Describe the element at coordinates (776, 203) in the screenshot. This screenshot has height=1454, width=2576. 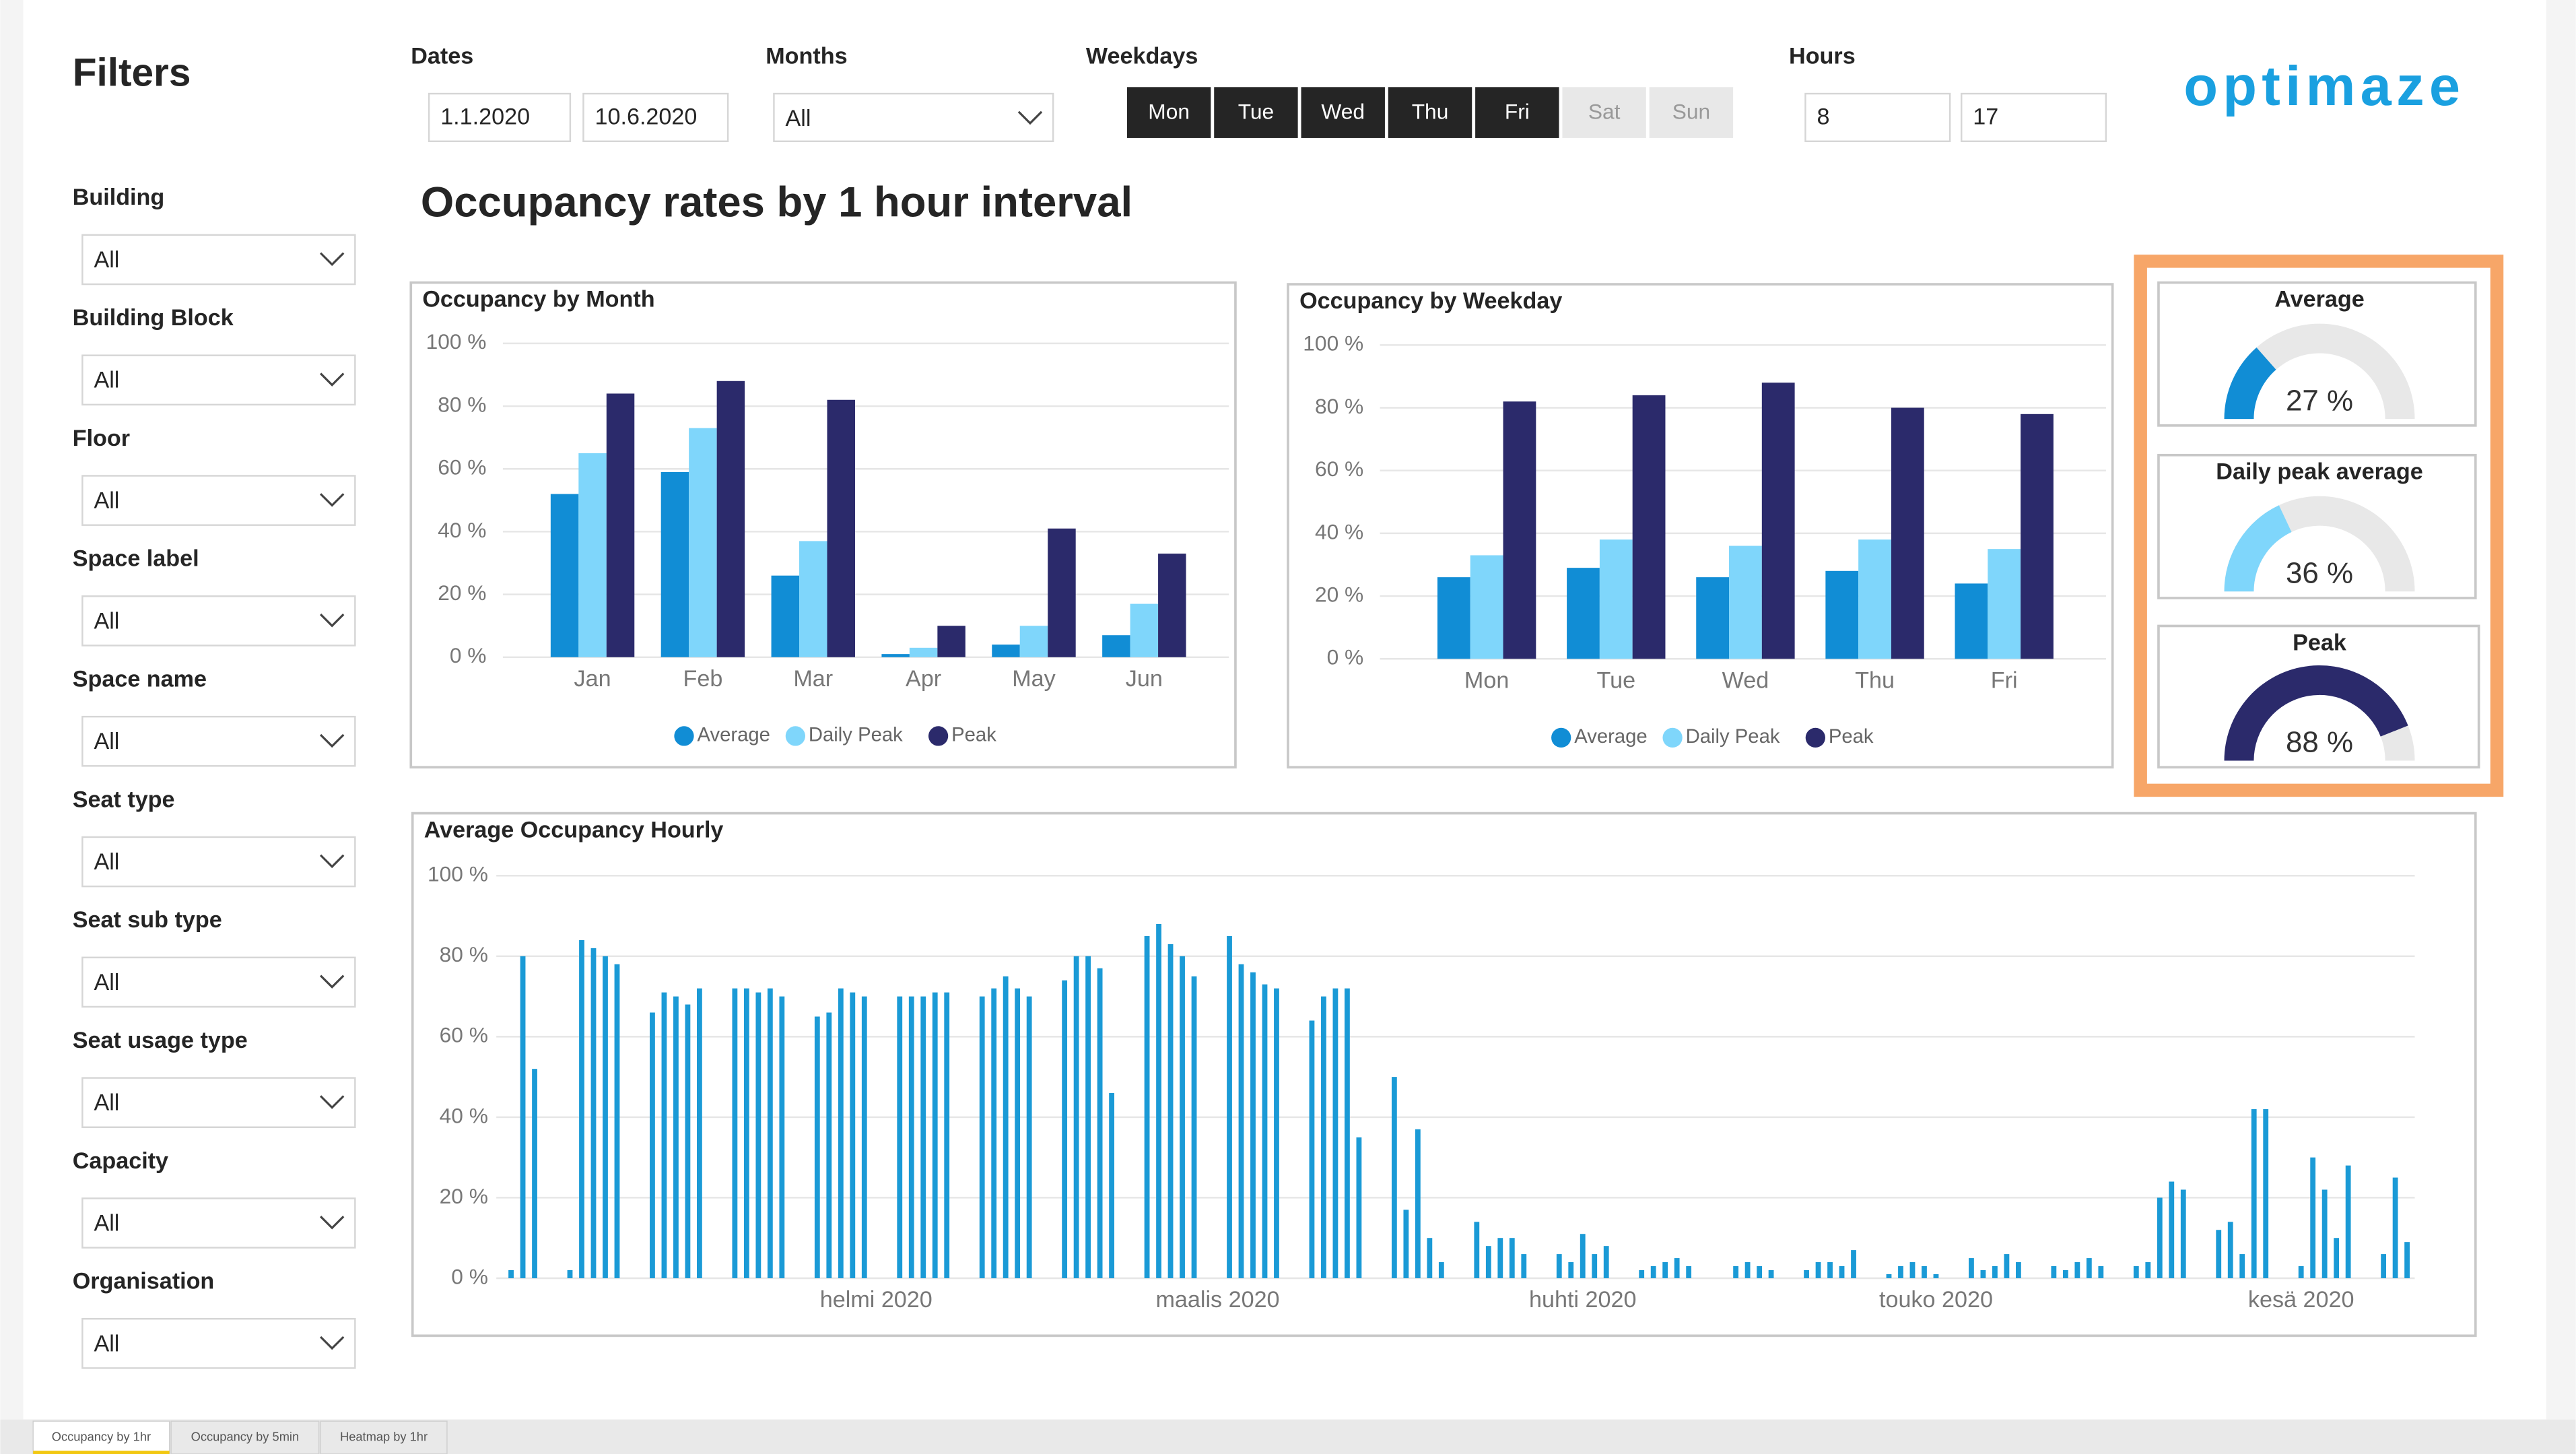
I see `page-title: Occupancy rates by 1 hour interval` at that location.